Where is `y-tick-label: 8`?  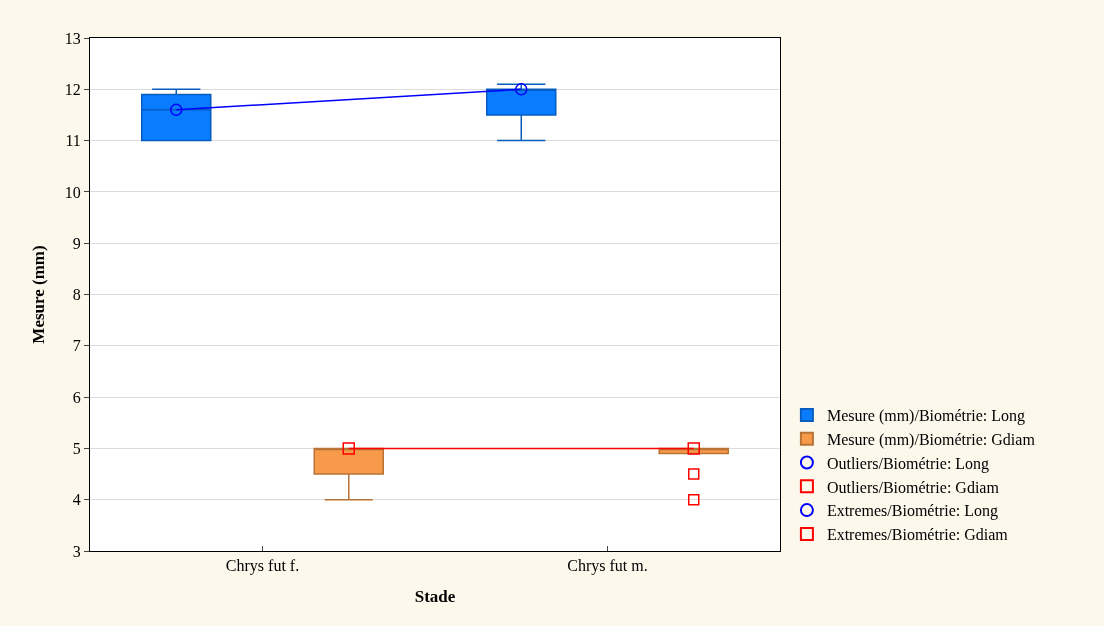
y-tick-label: 8 is located at coordinates (76, 295).